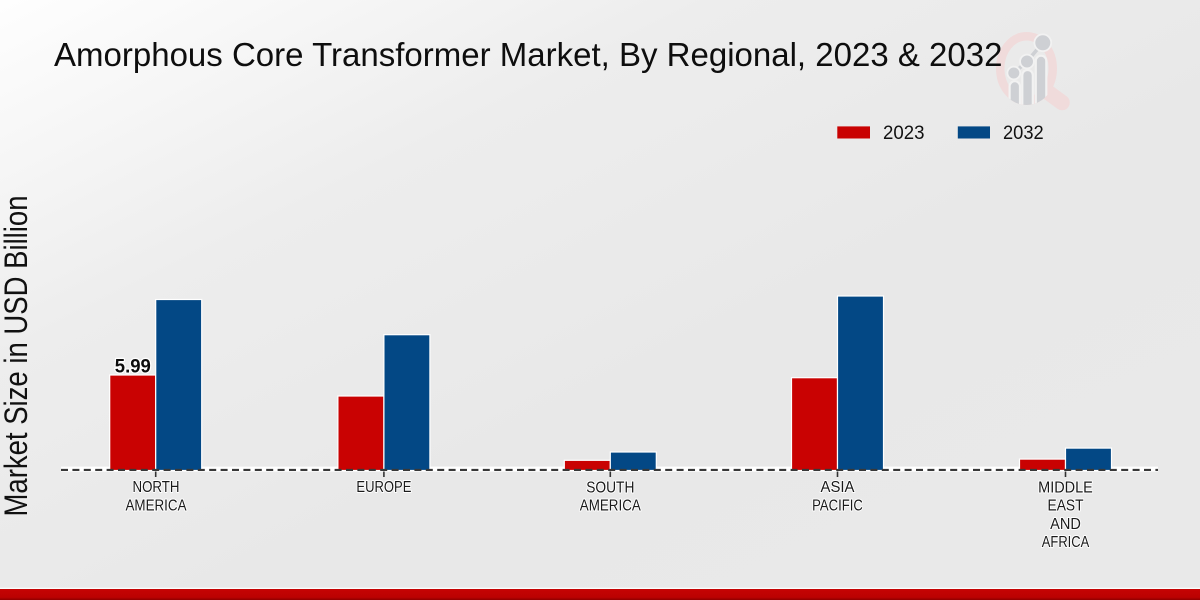 The height and width of the screenshot is (600, 1200). I want to click on svg-text: AND, so click(1065, 524).